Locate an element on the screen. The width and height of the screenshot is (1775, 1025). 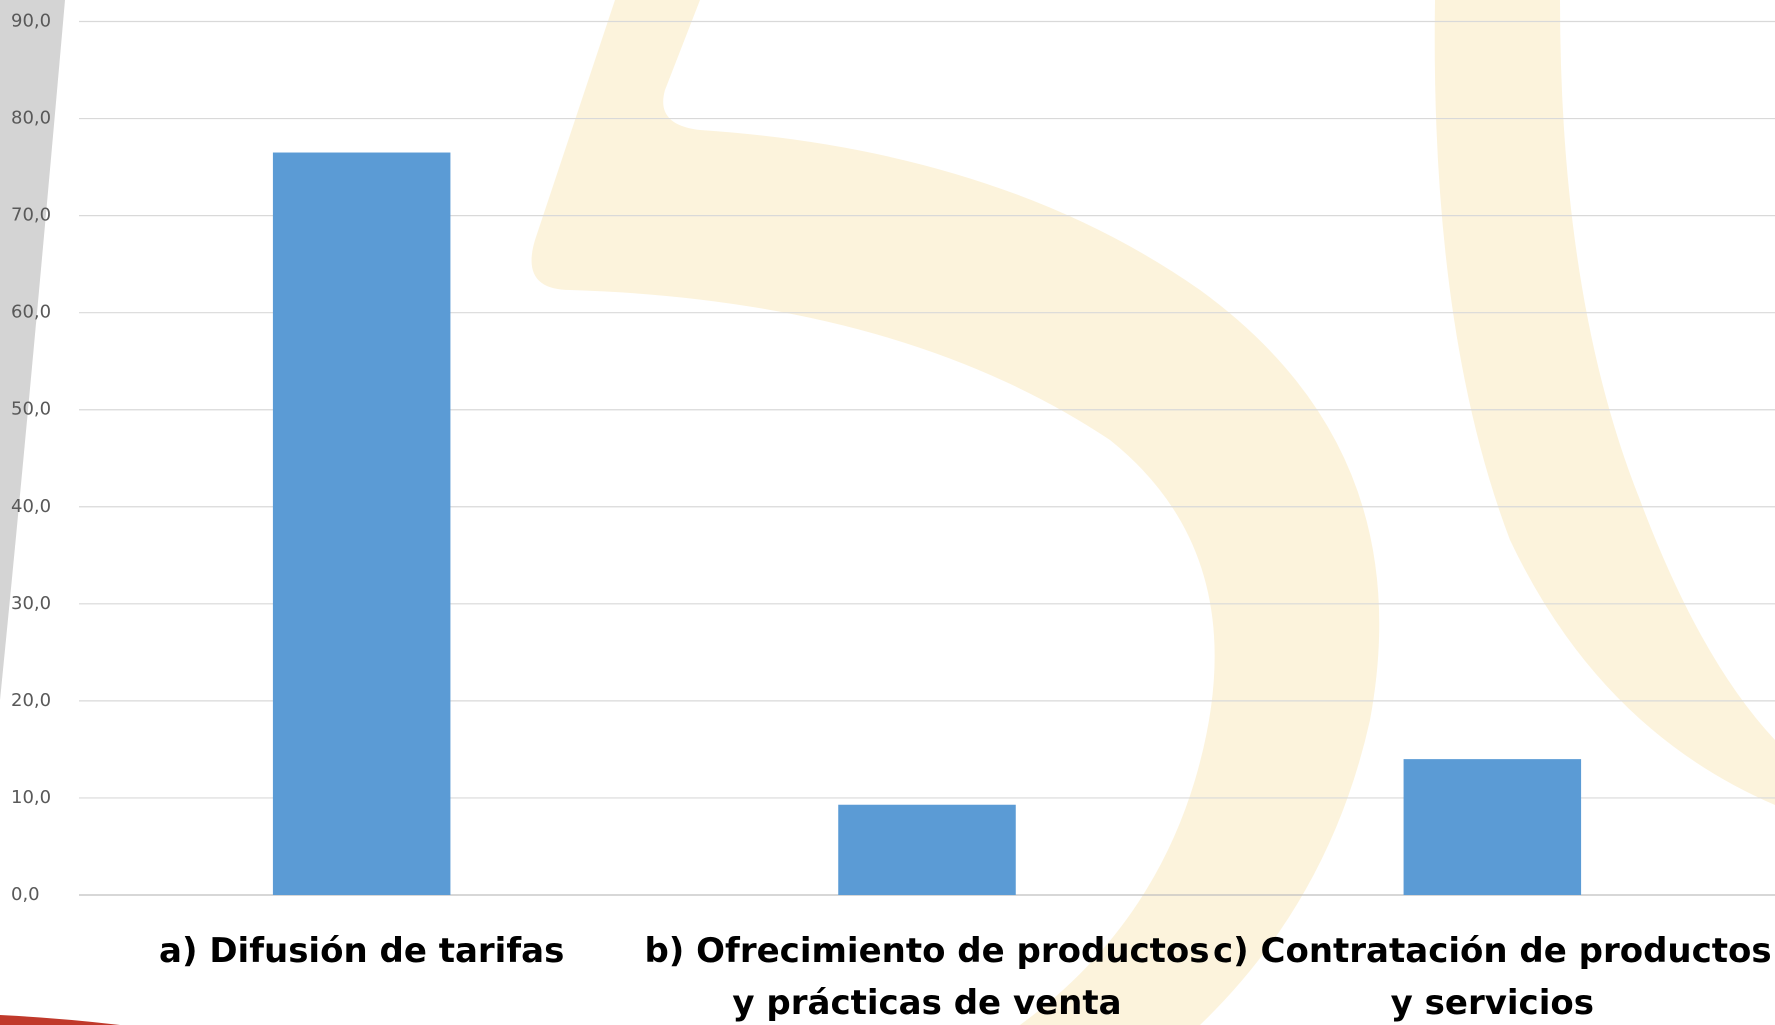
y-tick-label: 80,0 is located at coordinates (31, 118).